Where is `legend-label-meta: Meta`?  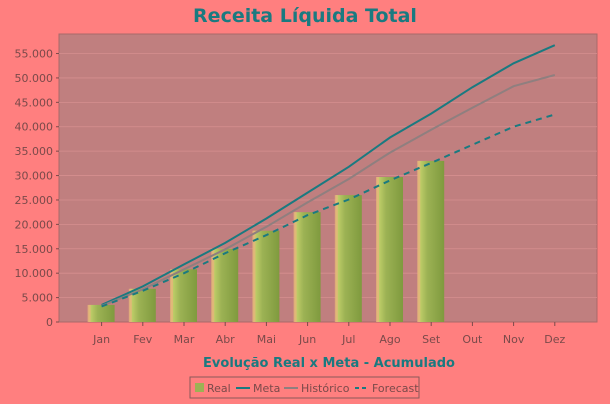
legend-label-meta: Meta is located at coordinates (266, 388).